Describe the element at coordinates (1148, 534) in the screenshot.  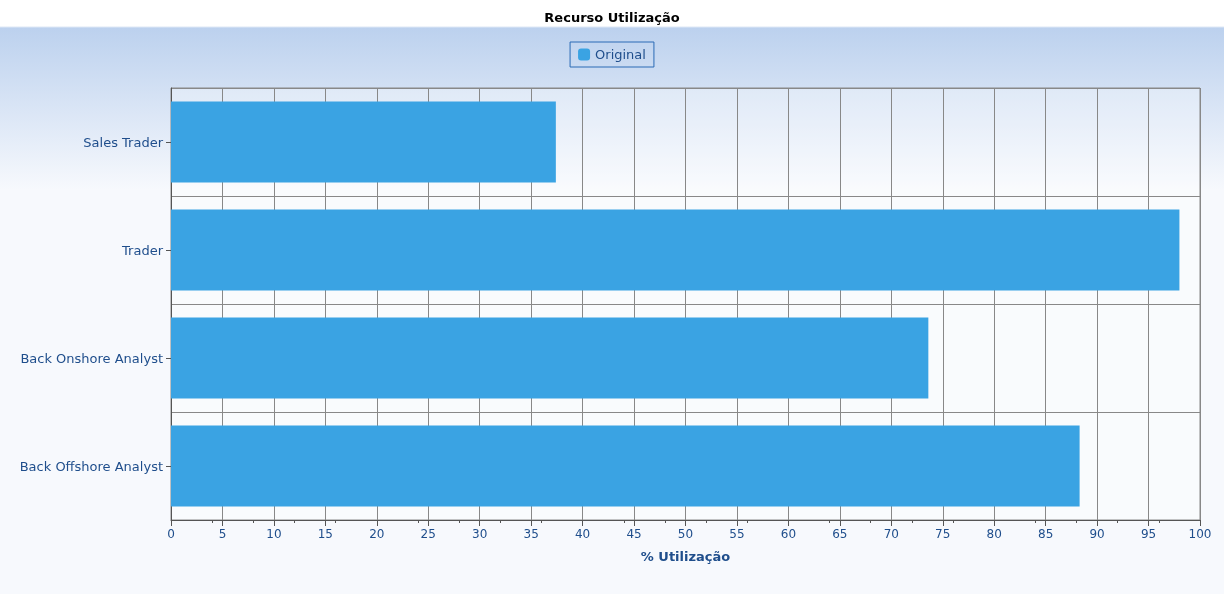
I see `x-tick-label: 95` at that location.